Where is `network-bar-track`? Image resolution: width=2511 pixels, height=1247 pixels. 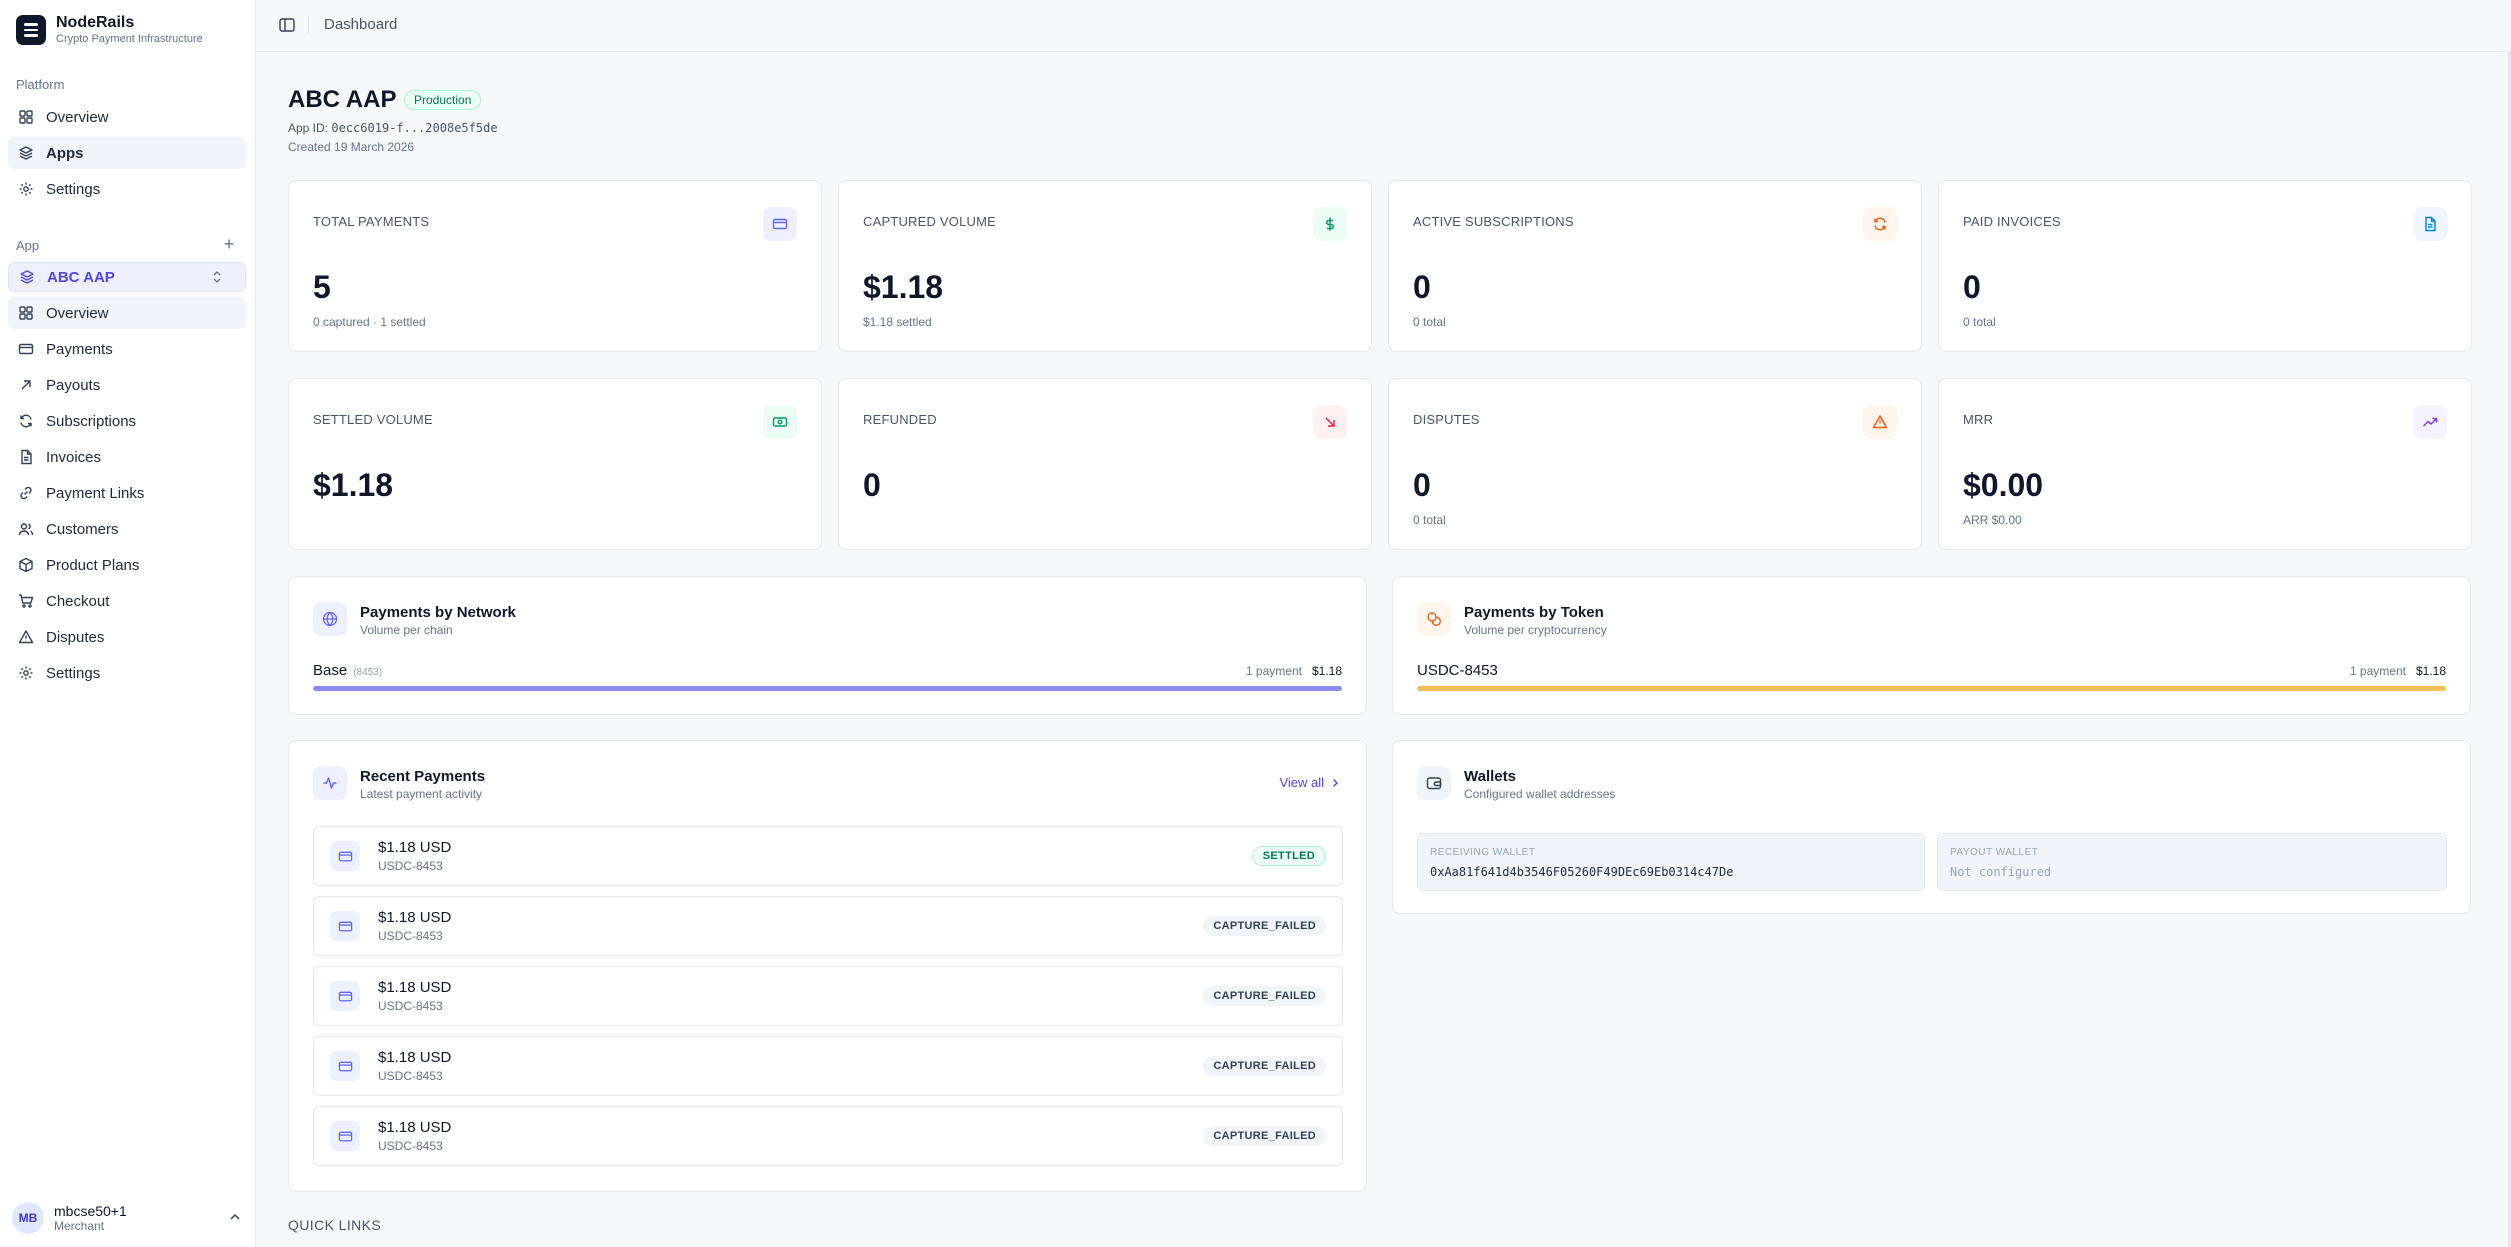
network-bar-track is located at coordinates (827, 688).